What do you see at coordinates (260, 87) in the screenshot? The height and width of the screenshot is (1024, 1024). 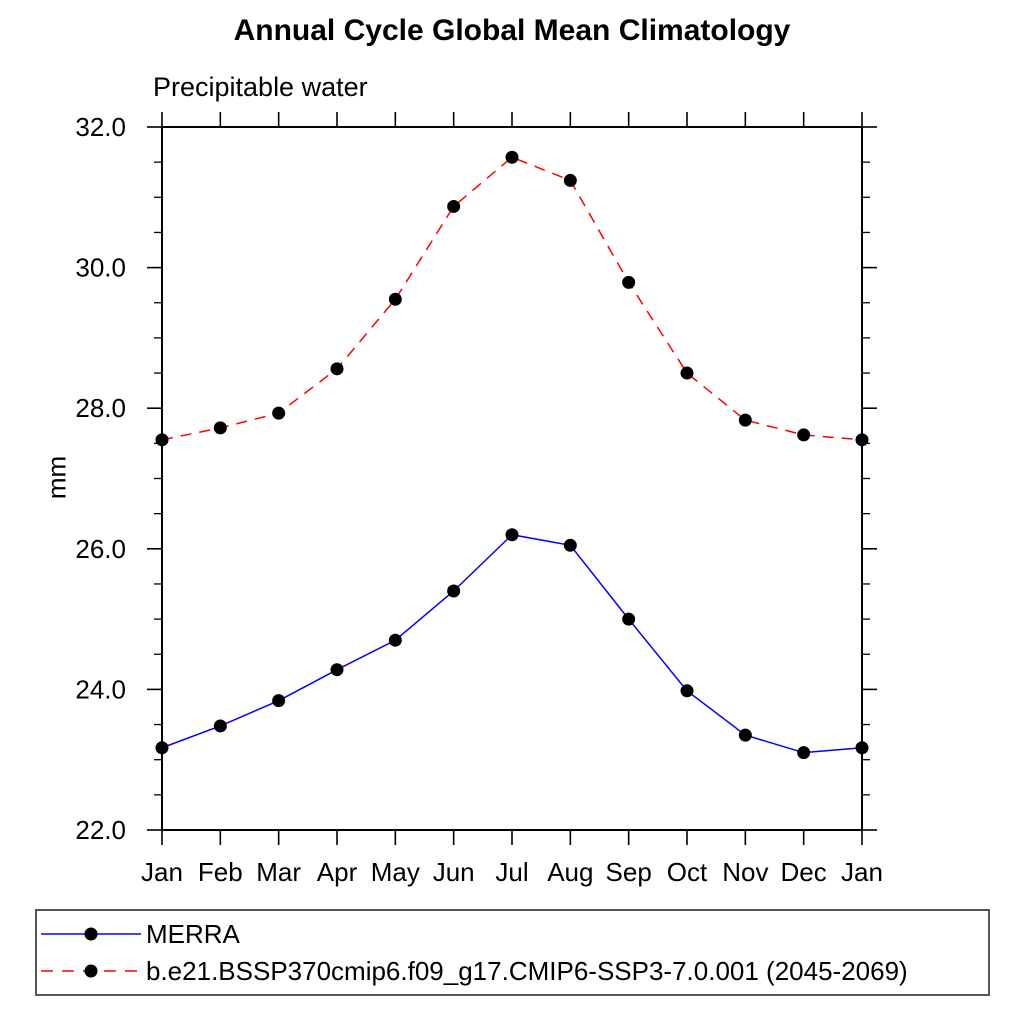 I see `chart-subtitle: Precipitable water` at bounding box center [260, 87].